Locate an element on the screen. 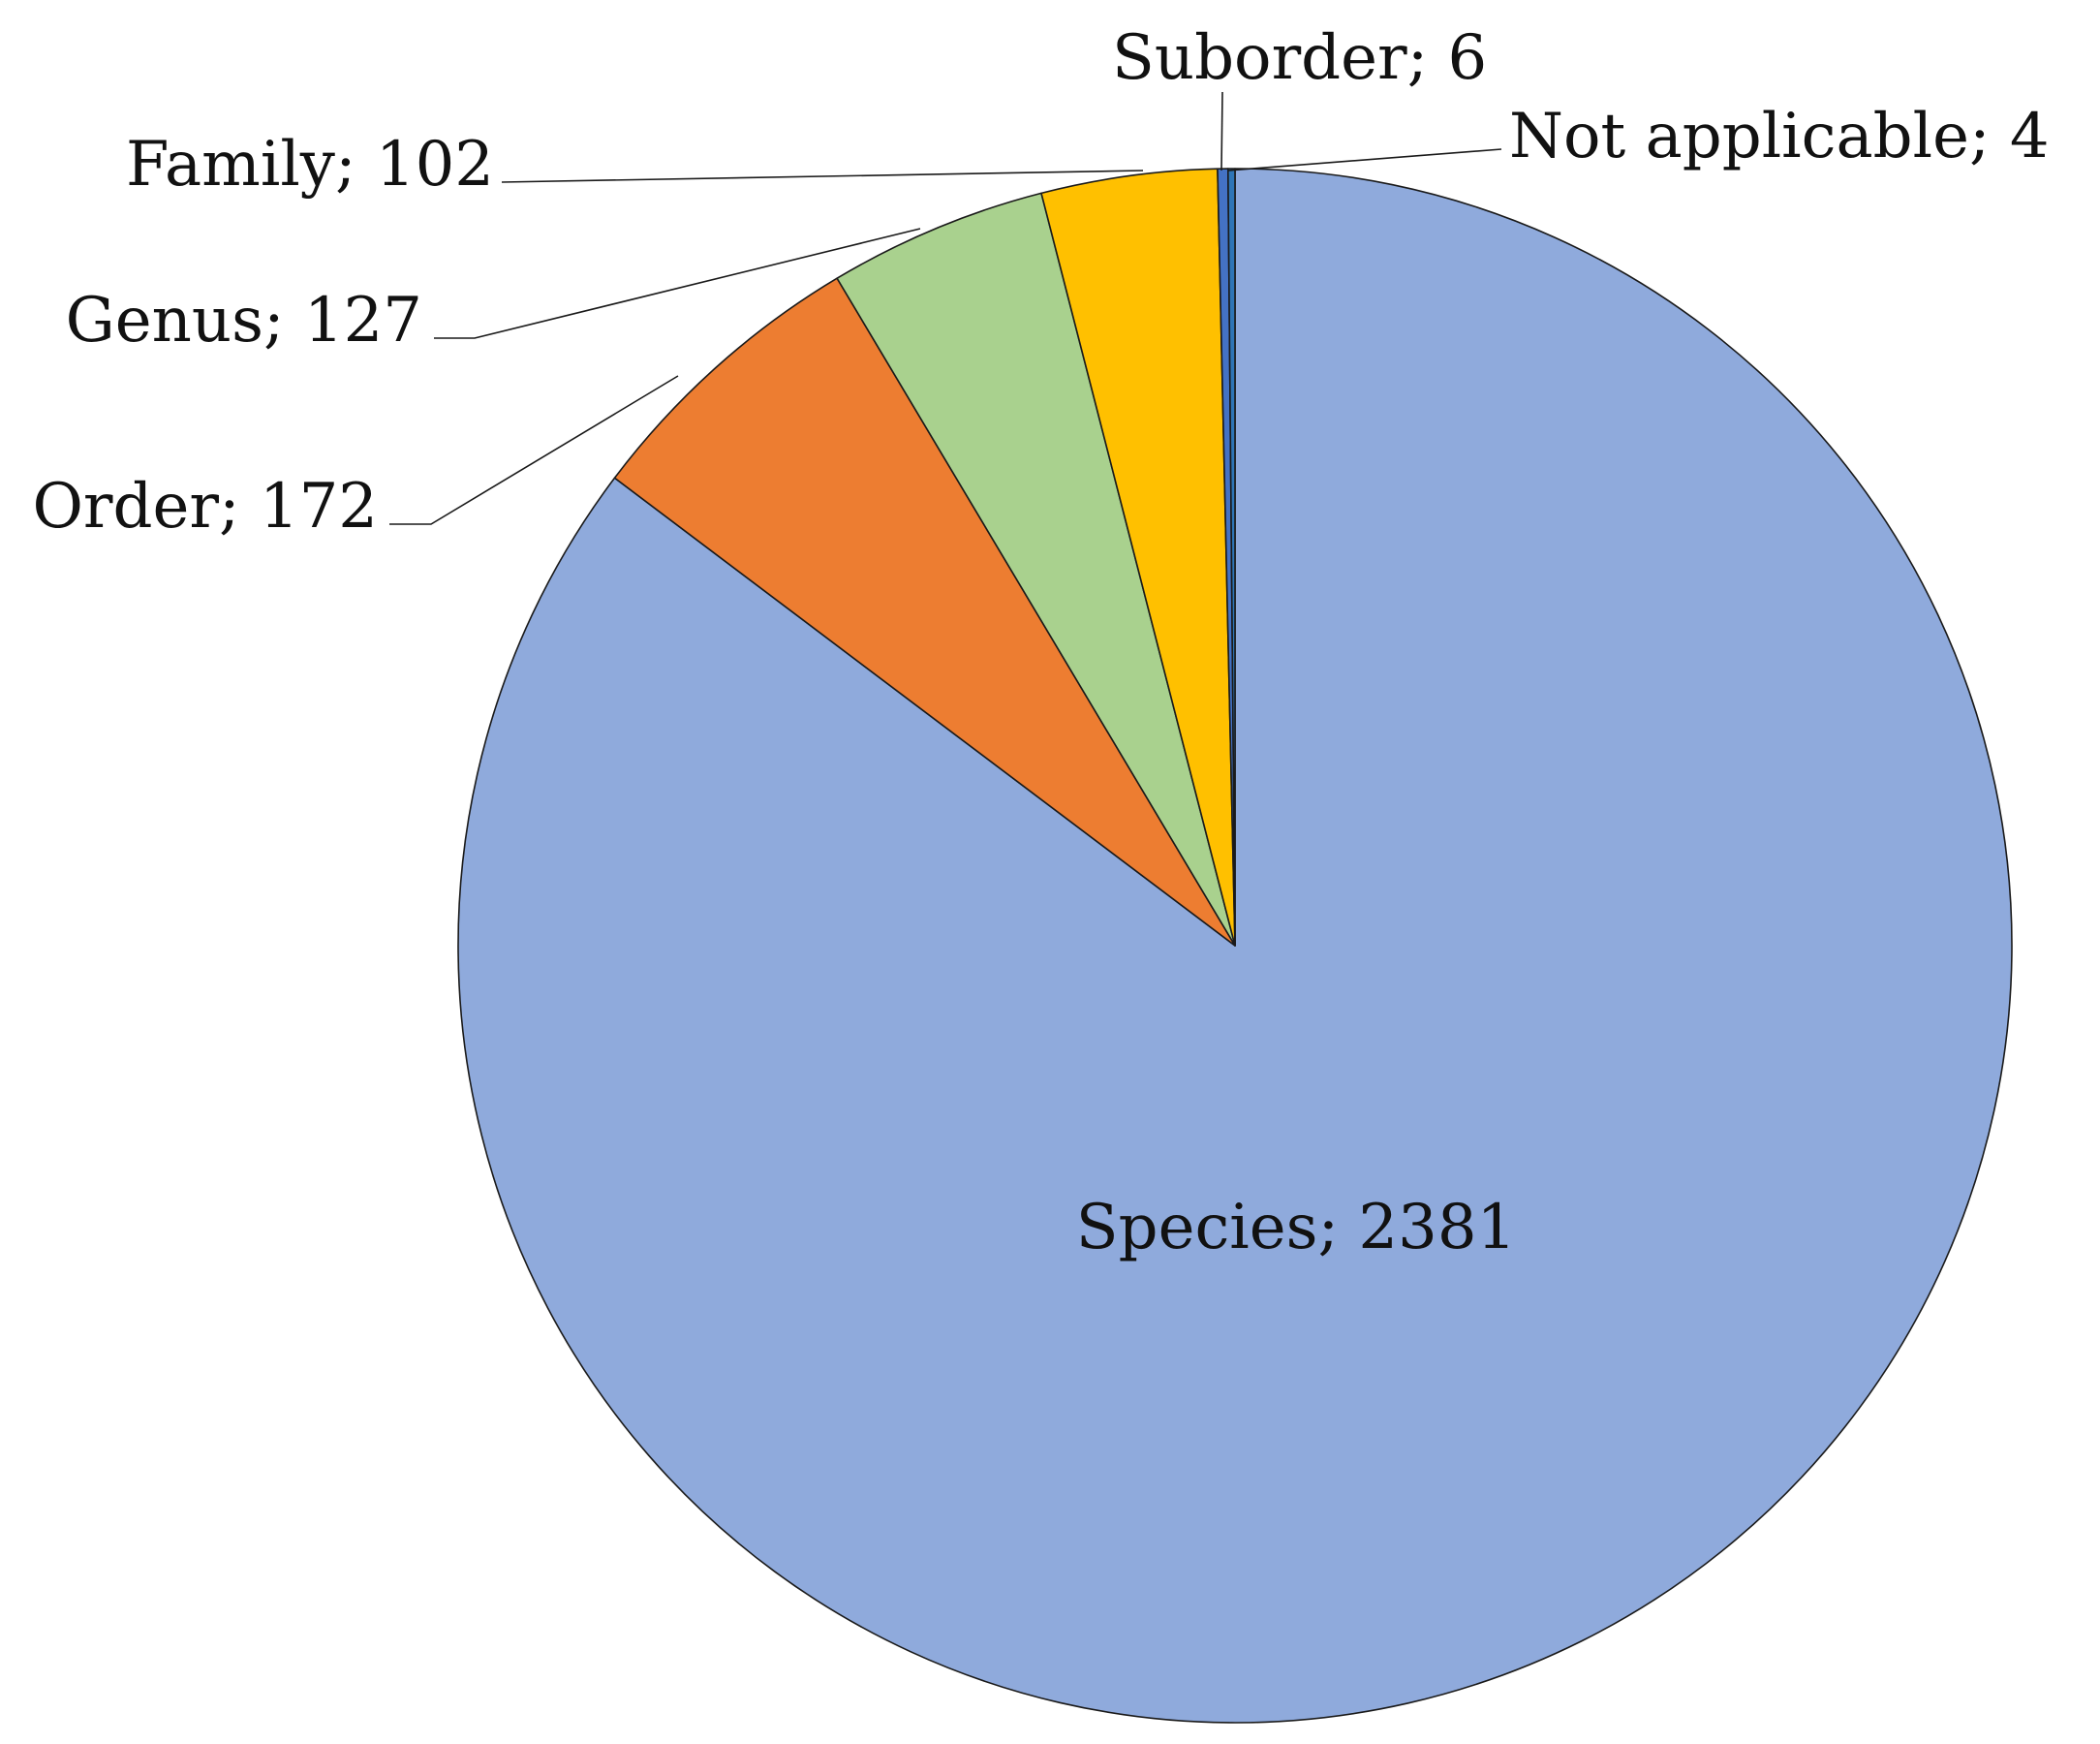  label-species: Species; 2381 is located at coordinates (1296, 1227).